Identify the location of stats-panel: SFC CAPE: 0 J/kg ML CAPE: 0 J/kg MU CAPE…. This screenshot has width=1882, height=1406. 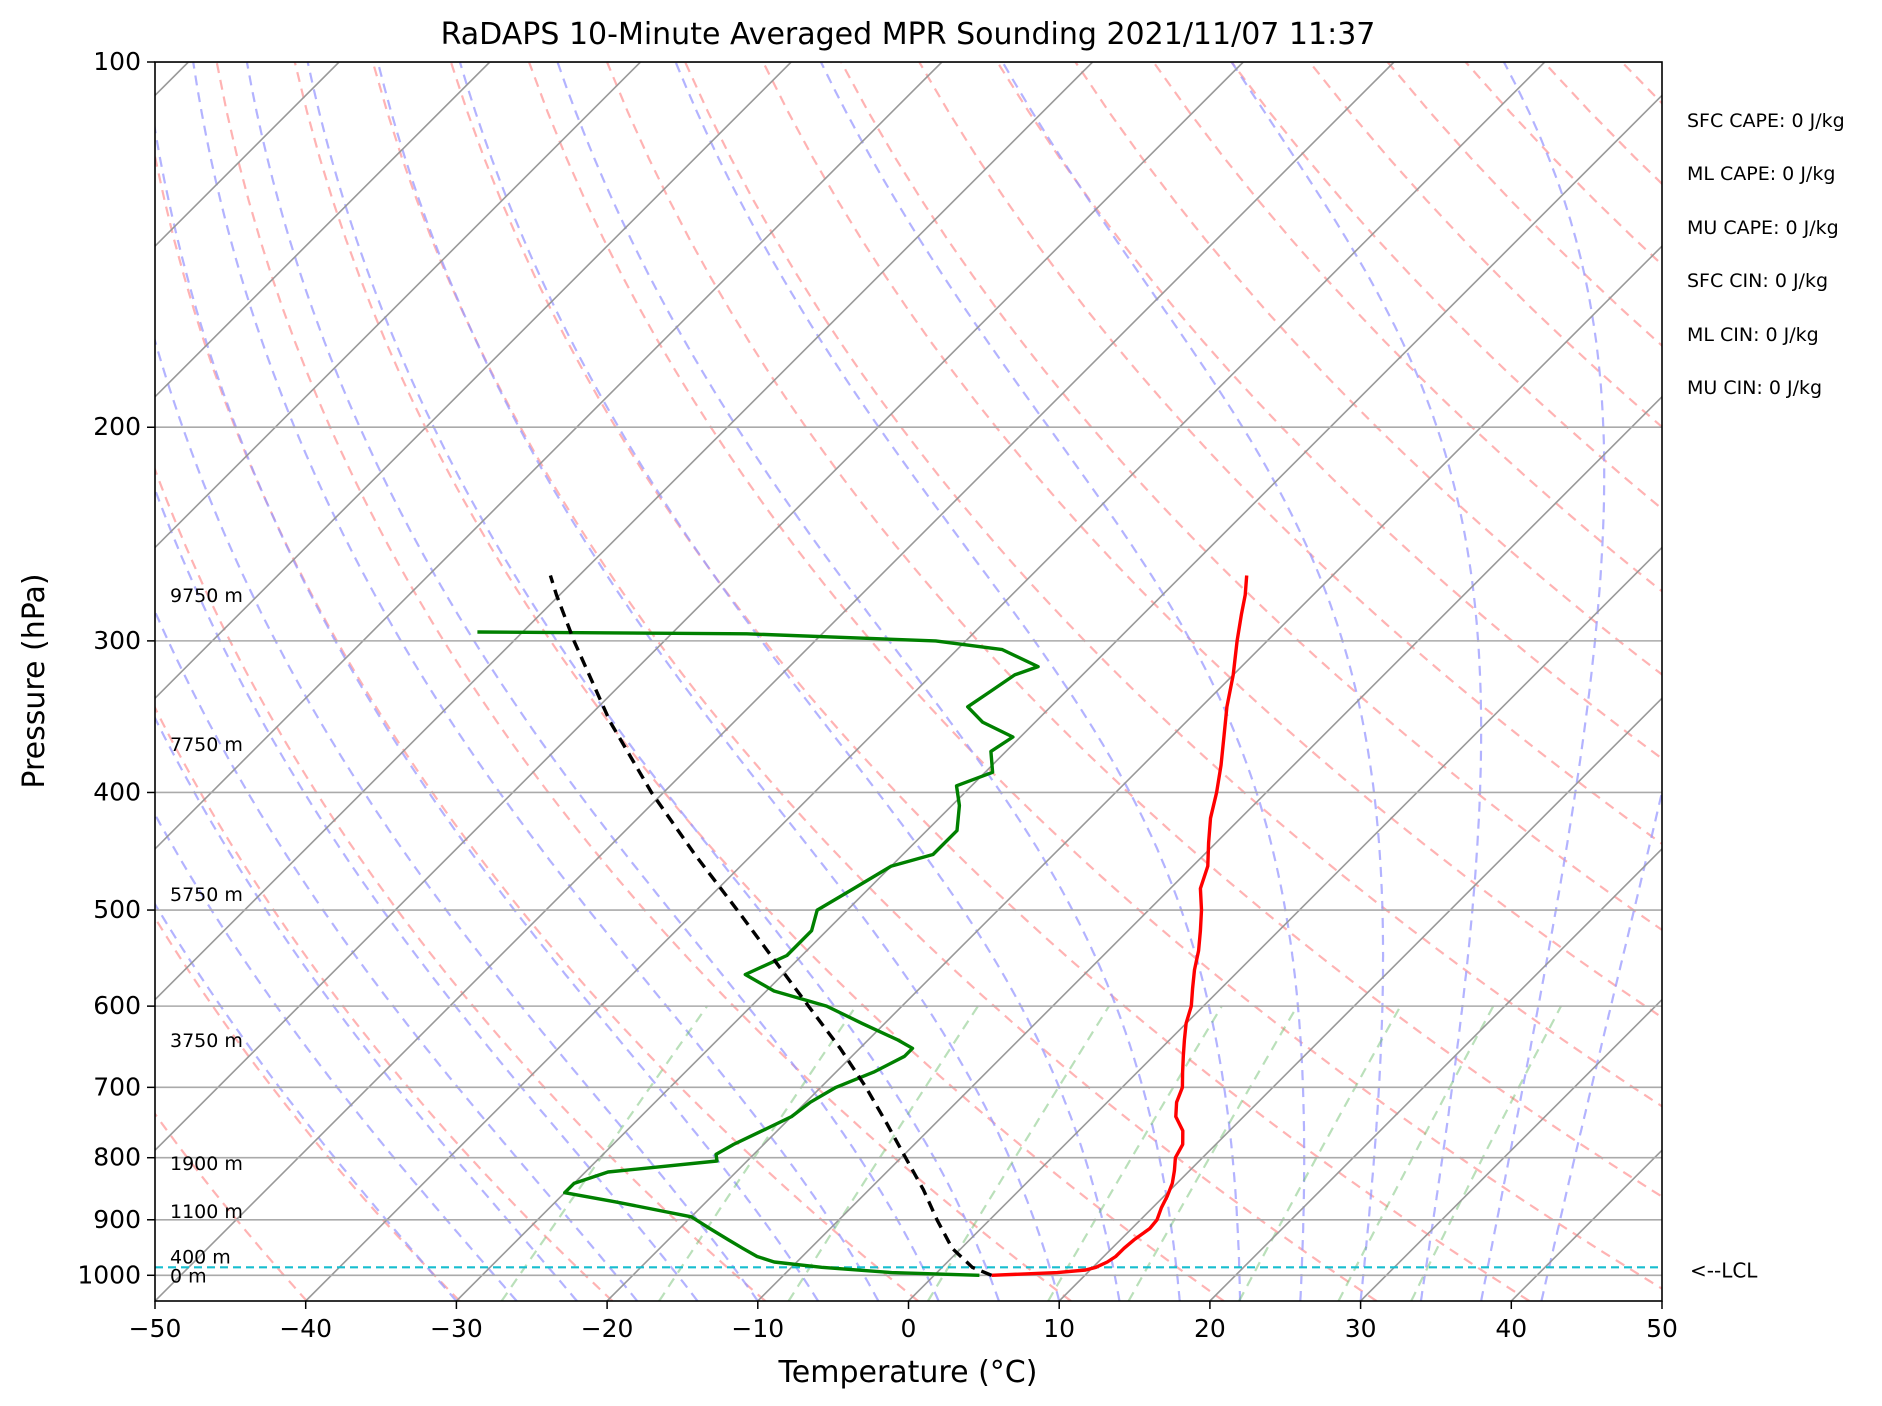
(1766, 268).